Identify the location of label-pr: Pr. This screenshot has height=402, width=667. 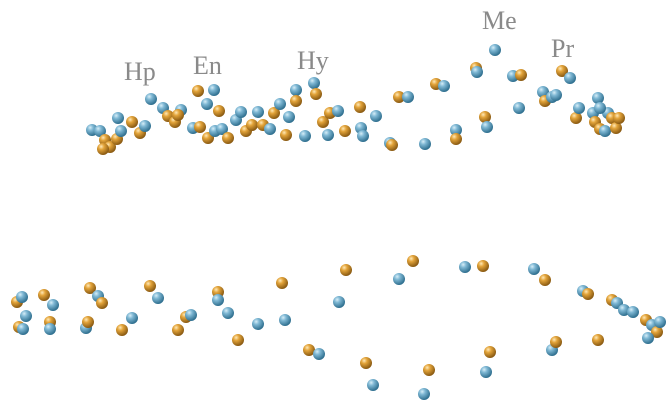
(562, 48).